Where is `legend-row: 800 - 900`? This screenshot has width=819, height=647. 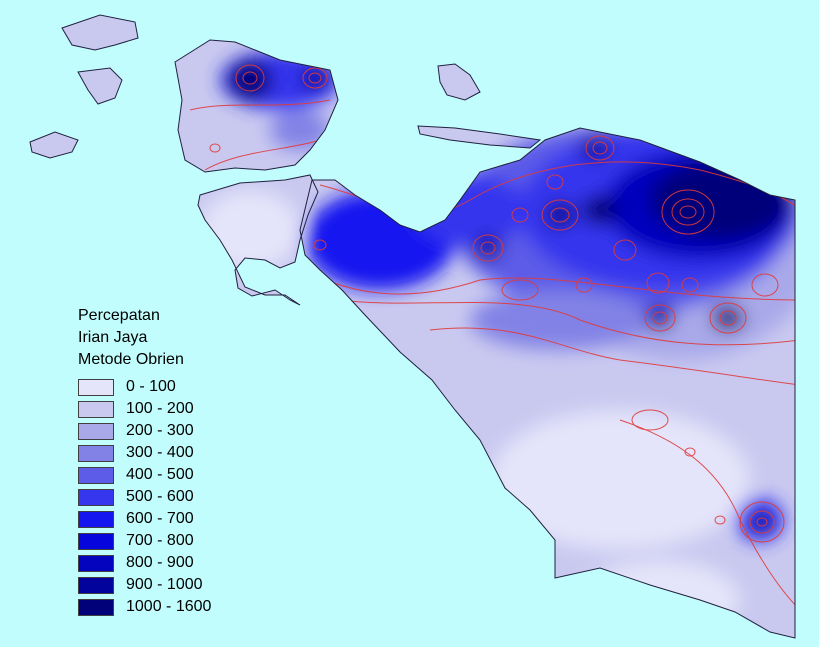
legend-row: 800 - 900 is located at coordinates (144, 563).